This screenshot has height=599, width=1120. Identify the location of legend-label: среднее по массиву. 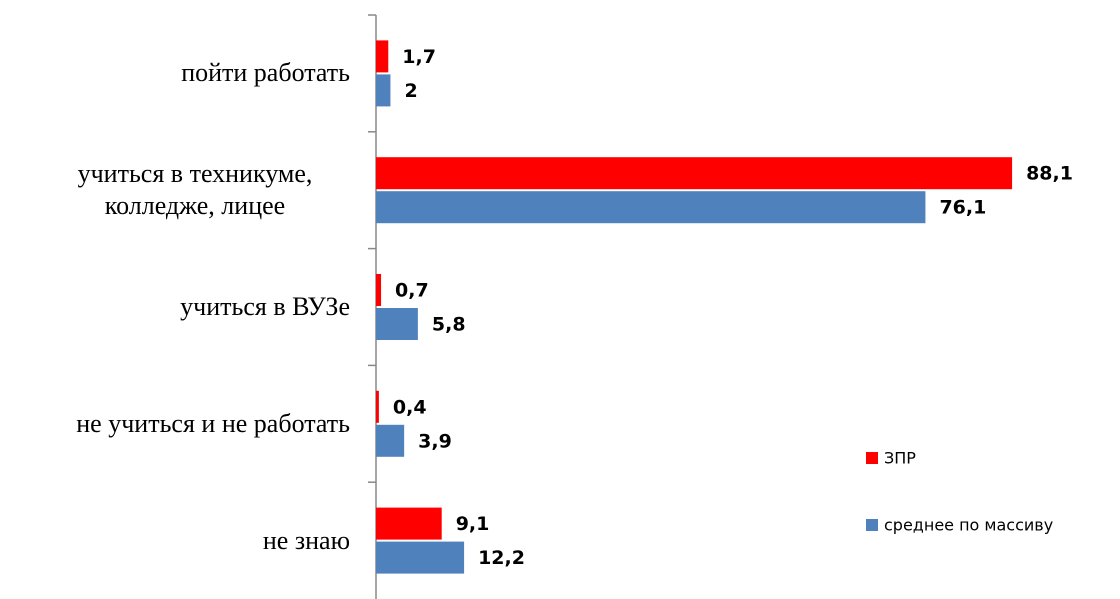
(968, 525).